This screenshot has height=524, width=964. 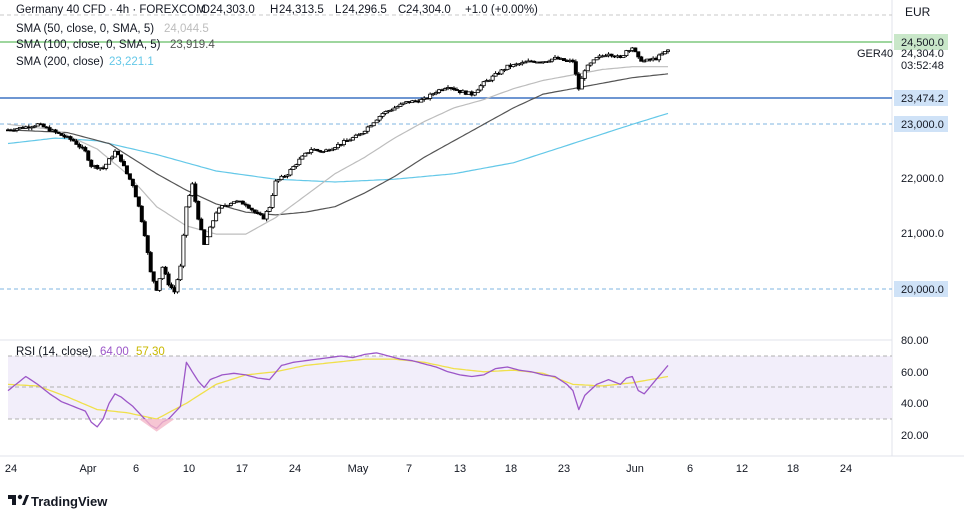 What do you see at coordinates (338, 10) in the screenshot?
I see `ohlc-low-label: L` at bounding box center [338, 10].